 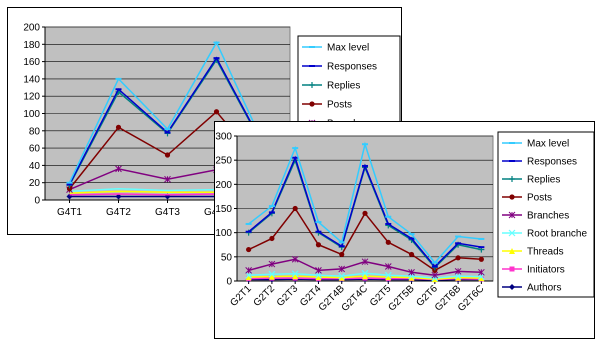 What do you see at coordinates (223, 209) in the screenshot?
I see `chart-2-y-tick-label: 150` at bounding box center [223, 209].